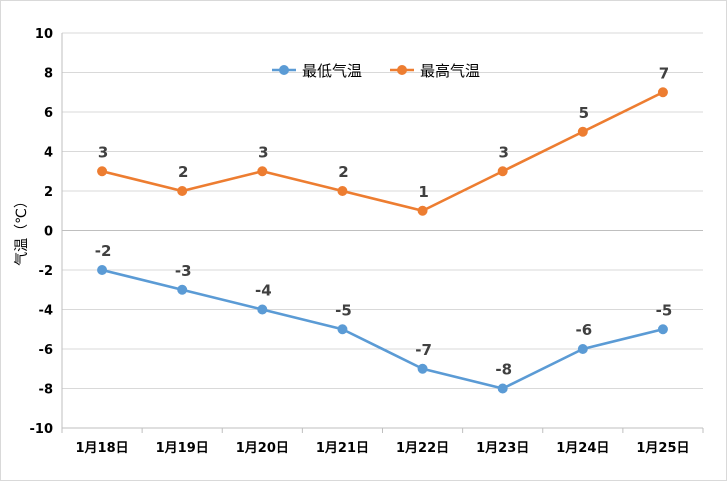 Image resolution: width=727 pixels, height=481 pixels. Describe the element at coordinates (103, 251) in the screenshot. I see `data-label: -2` at that location.